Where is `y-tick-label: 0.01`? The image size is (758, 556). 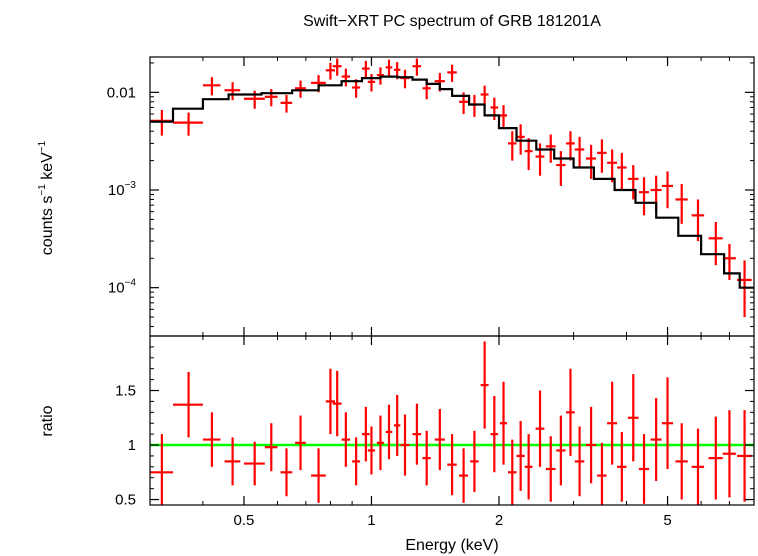
y-tick-label: 0.01 is located at coordinates (121, 92).